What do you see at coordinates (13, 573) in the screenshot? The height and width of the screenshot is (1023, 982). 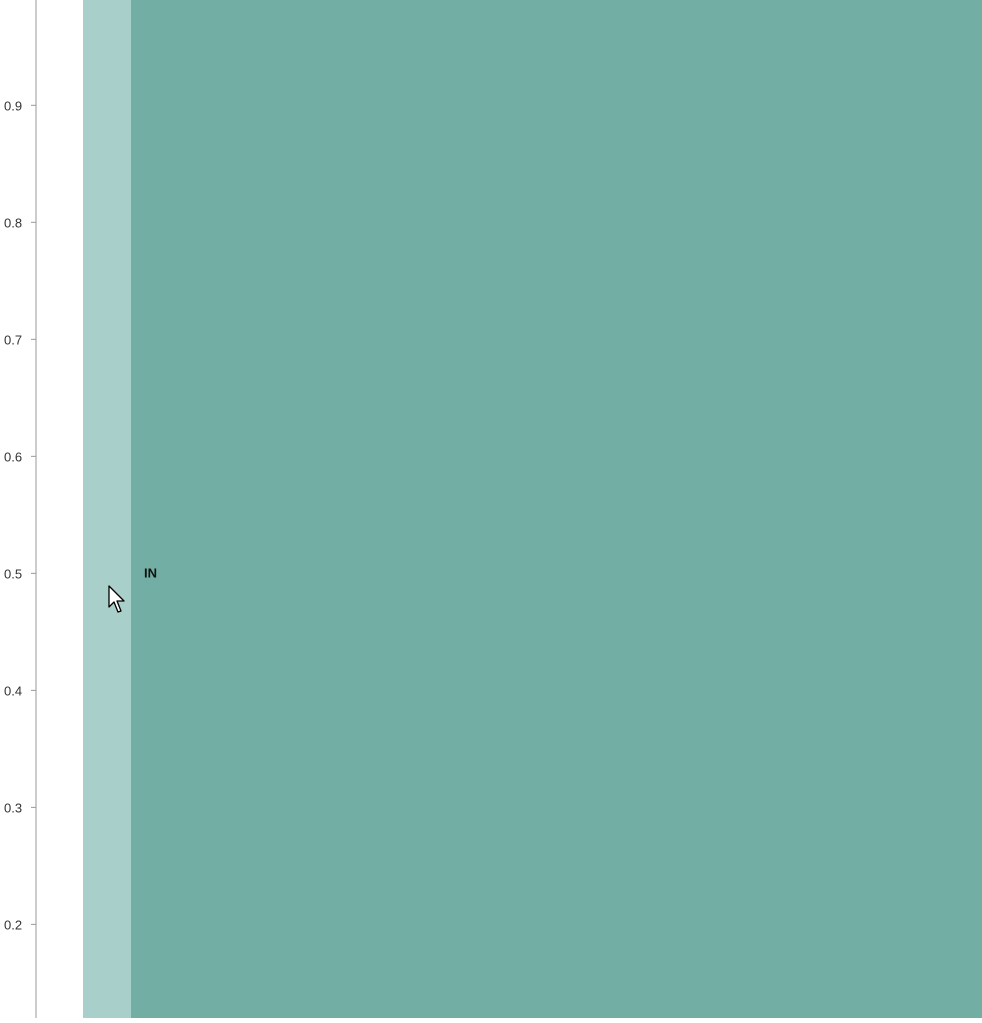 I see `y-tick-label: 0.5` at bounding box center [13, 573].